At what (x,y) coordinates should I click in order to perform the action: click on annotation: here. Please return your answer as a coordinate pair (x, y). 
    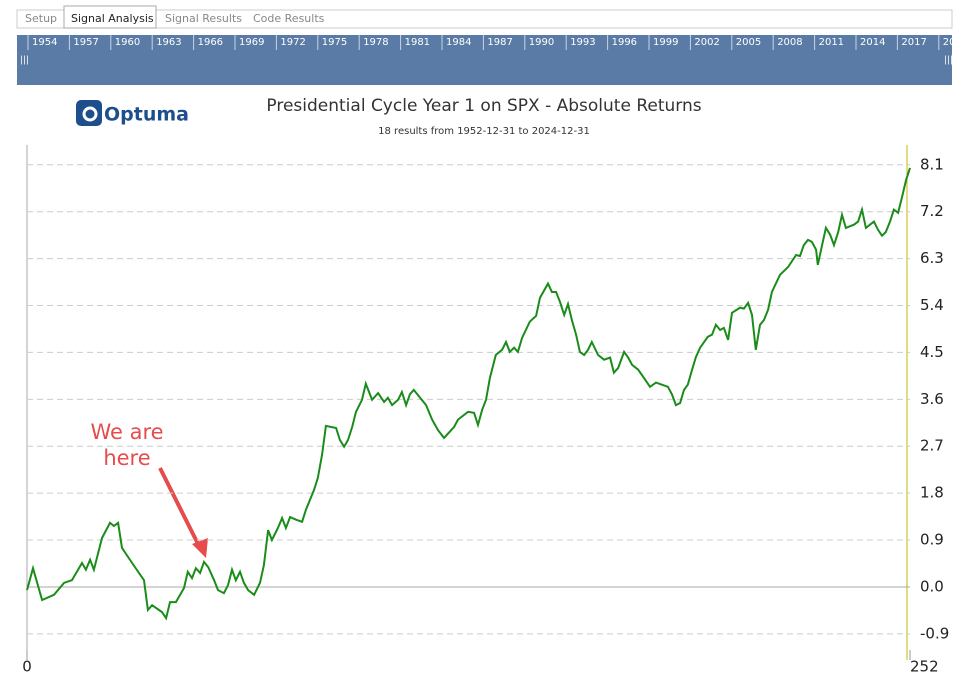
    Looking at the image, I should click on (126, 458).